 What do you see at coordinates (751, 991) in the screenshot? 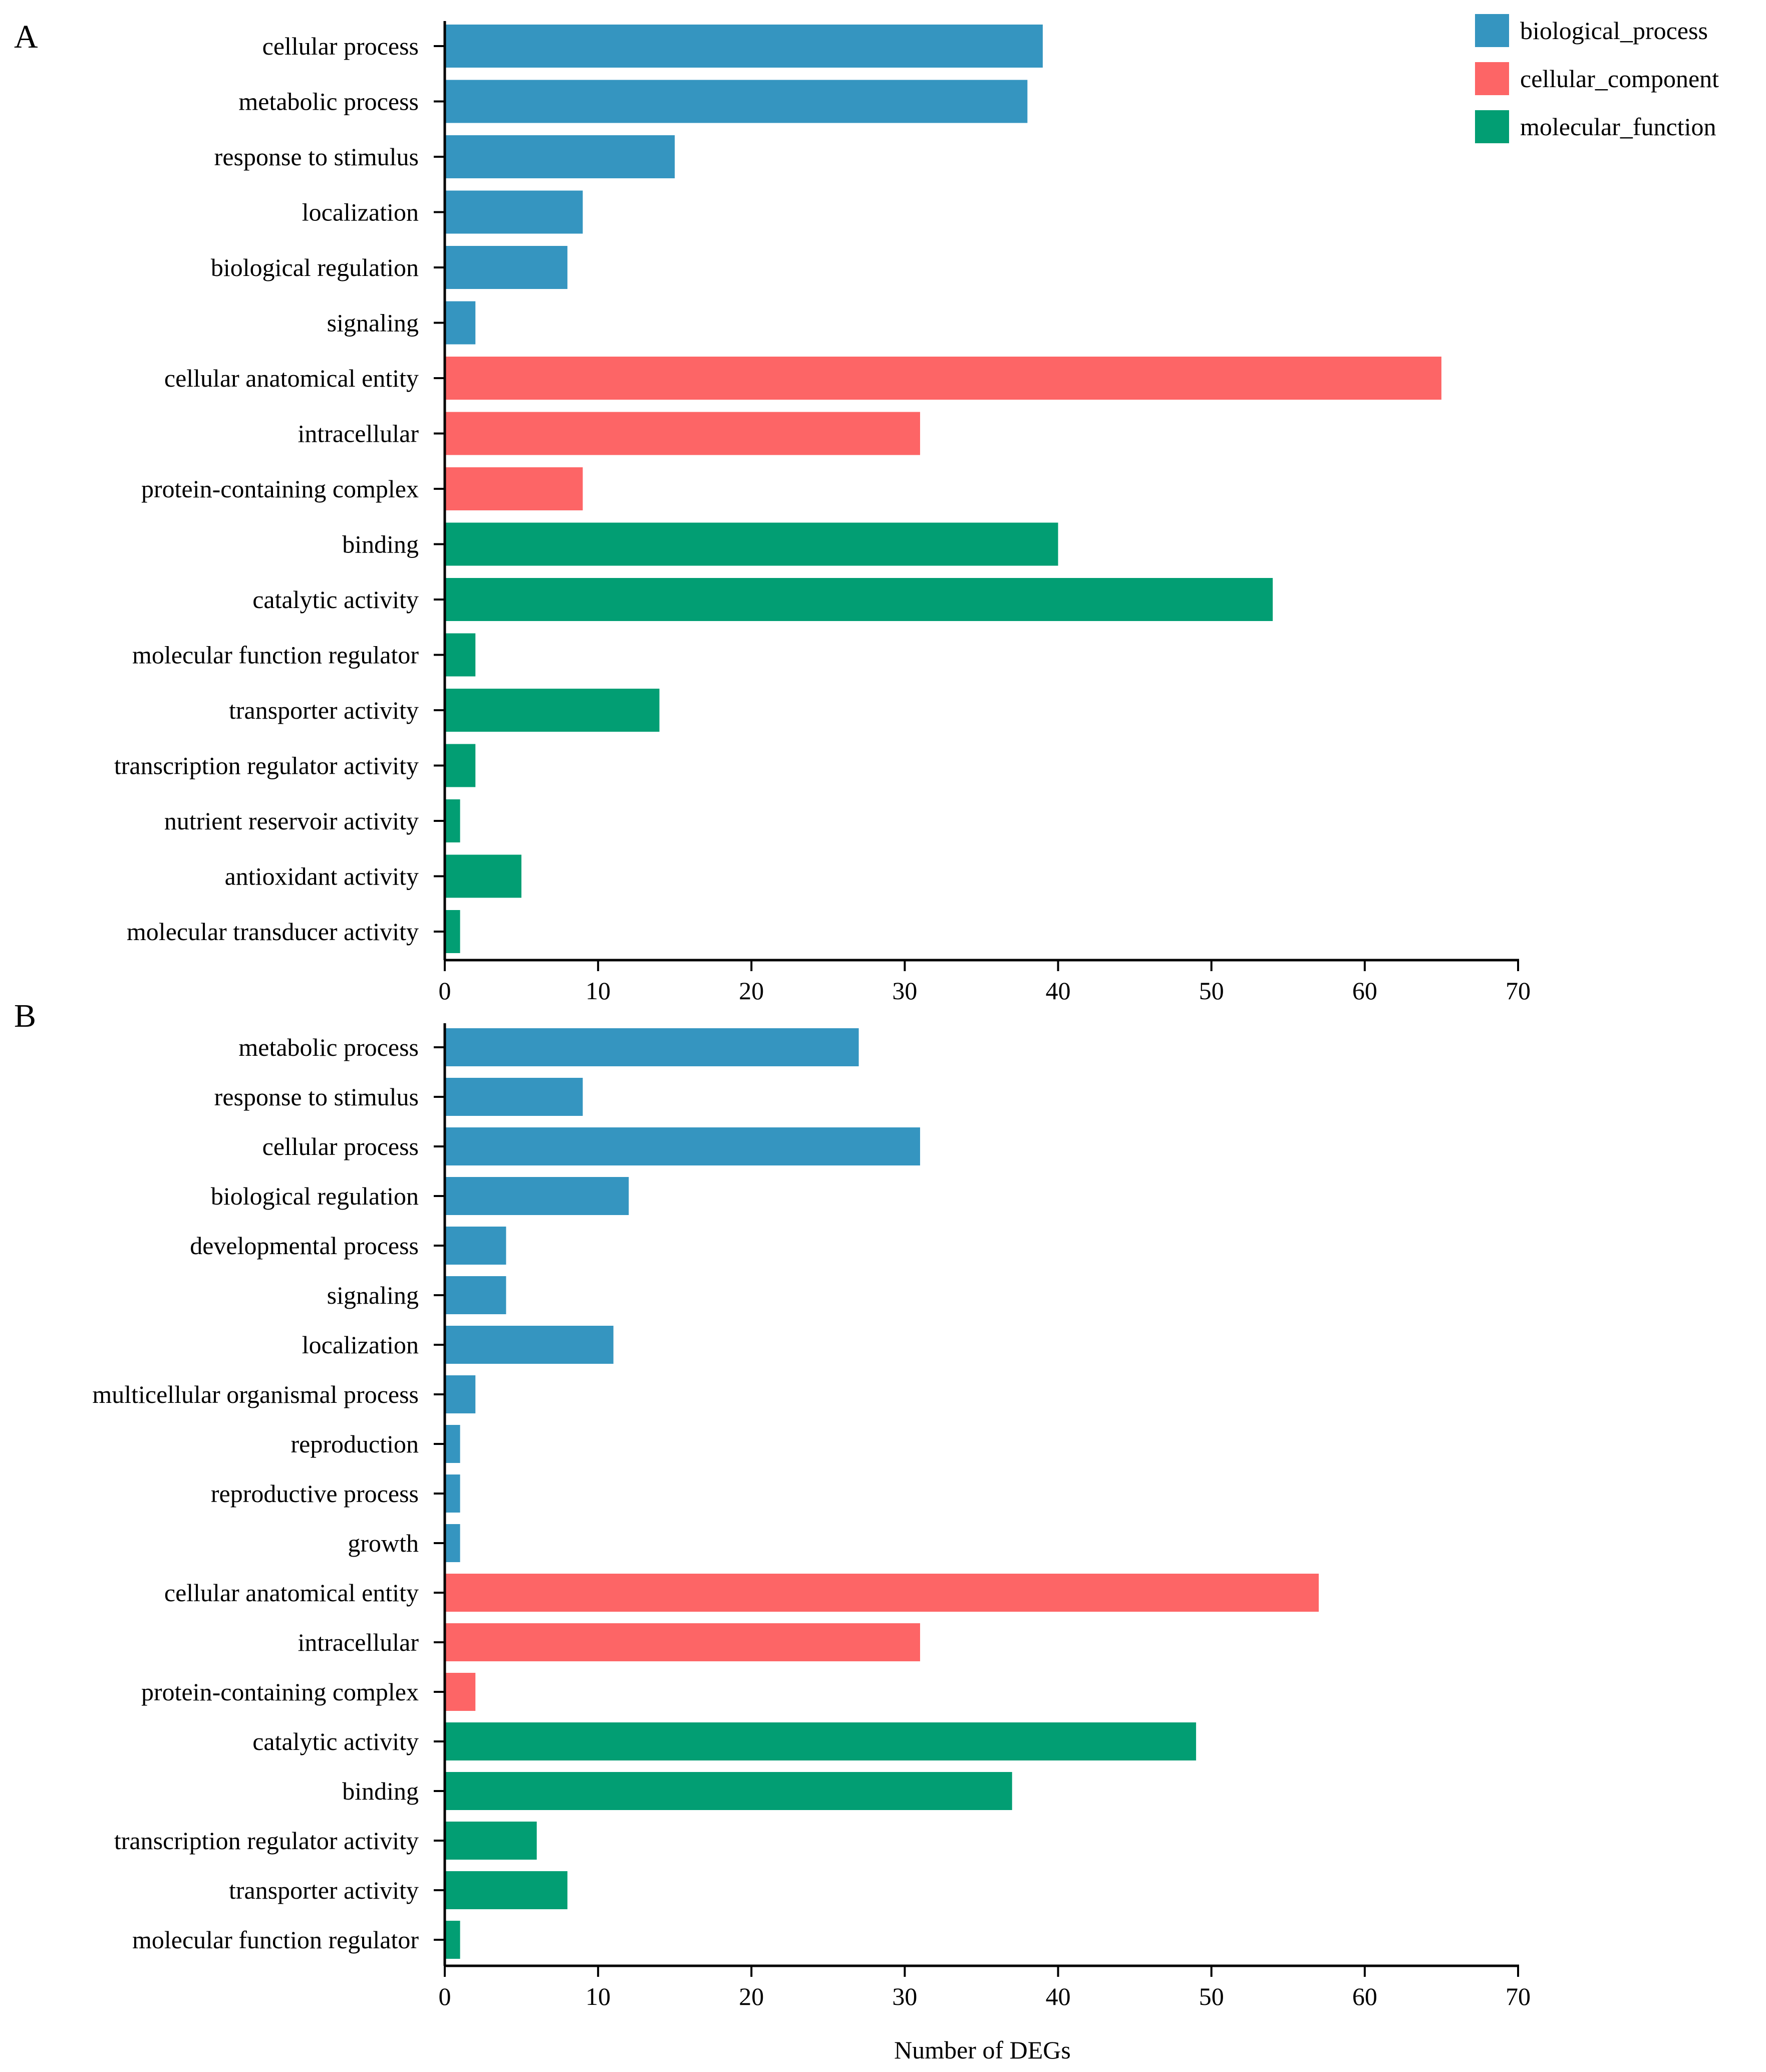
I see `panel-a-x-tick-label: 20` at bounding box center [751, 991].